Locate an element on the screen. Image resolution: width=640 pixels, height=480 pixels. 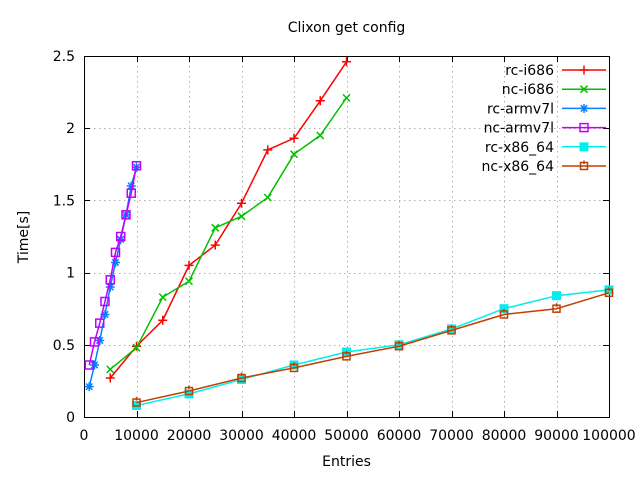
x-tick-label: 40000 is located at coordinates (294, 436).